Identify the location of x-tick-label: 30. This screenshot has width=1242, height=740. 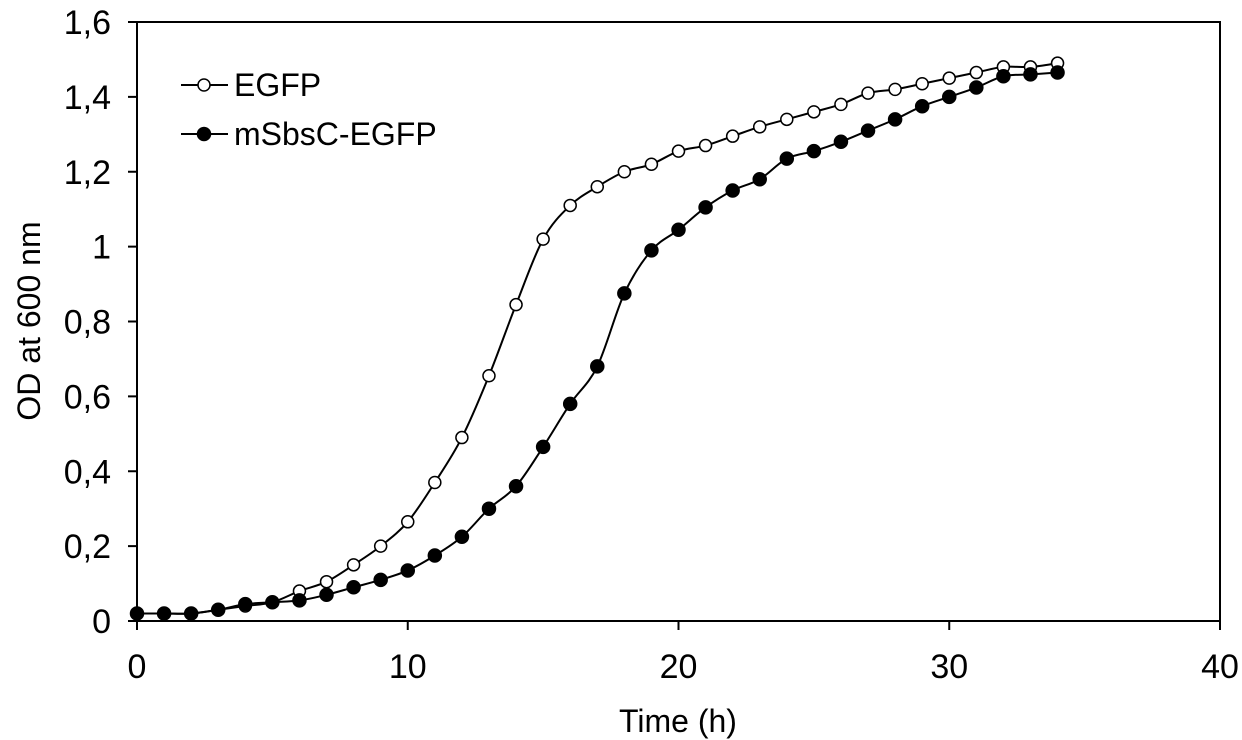
(949, 667).